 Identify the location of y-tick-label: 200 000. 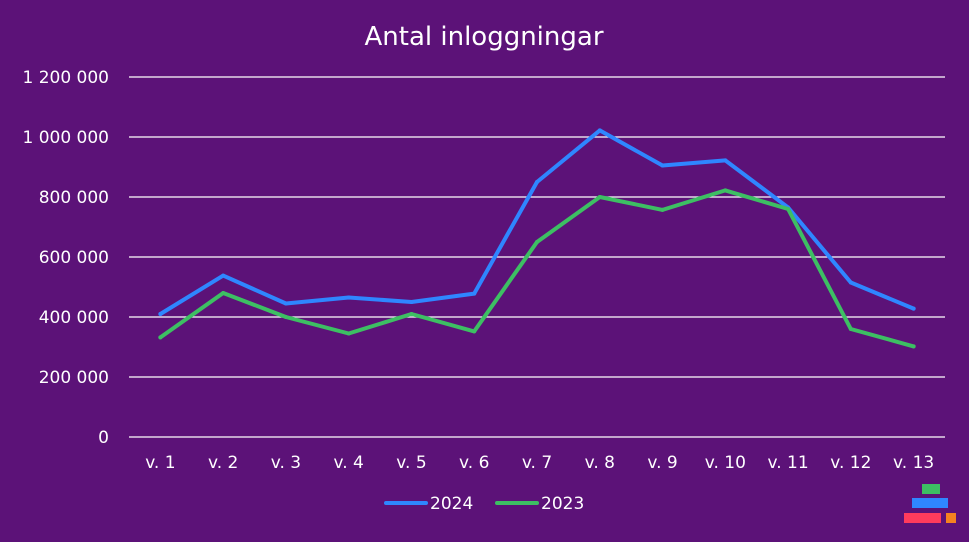
(74, 378).